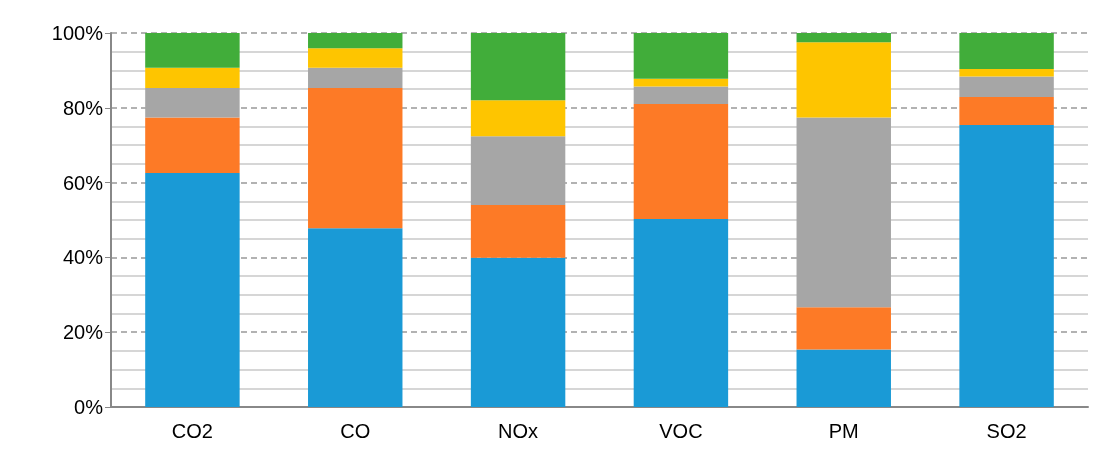  Describe the element at coordinates (518, 431) in the screenshot. I see `x-tick-label: NOx` at that location.